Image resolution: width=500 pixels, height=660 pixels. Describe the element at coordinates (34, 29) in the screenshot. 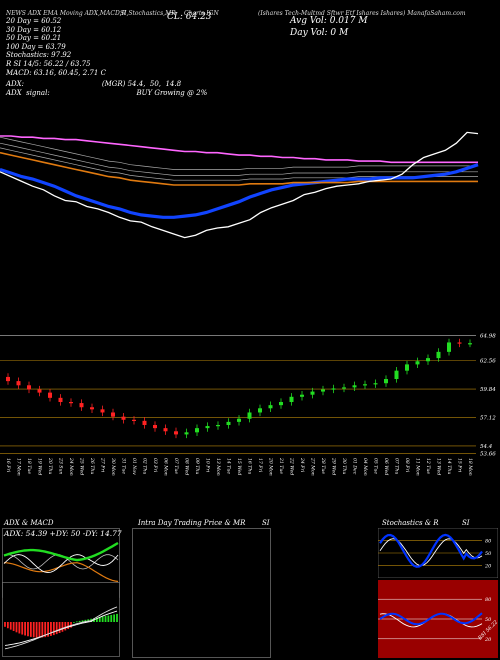

I see `ema-30: 30 Day = 60.12` at that location.